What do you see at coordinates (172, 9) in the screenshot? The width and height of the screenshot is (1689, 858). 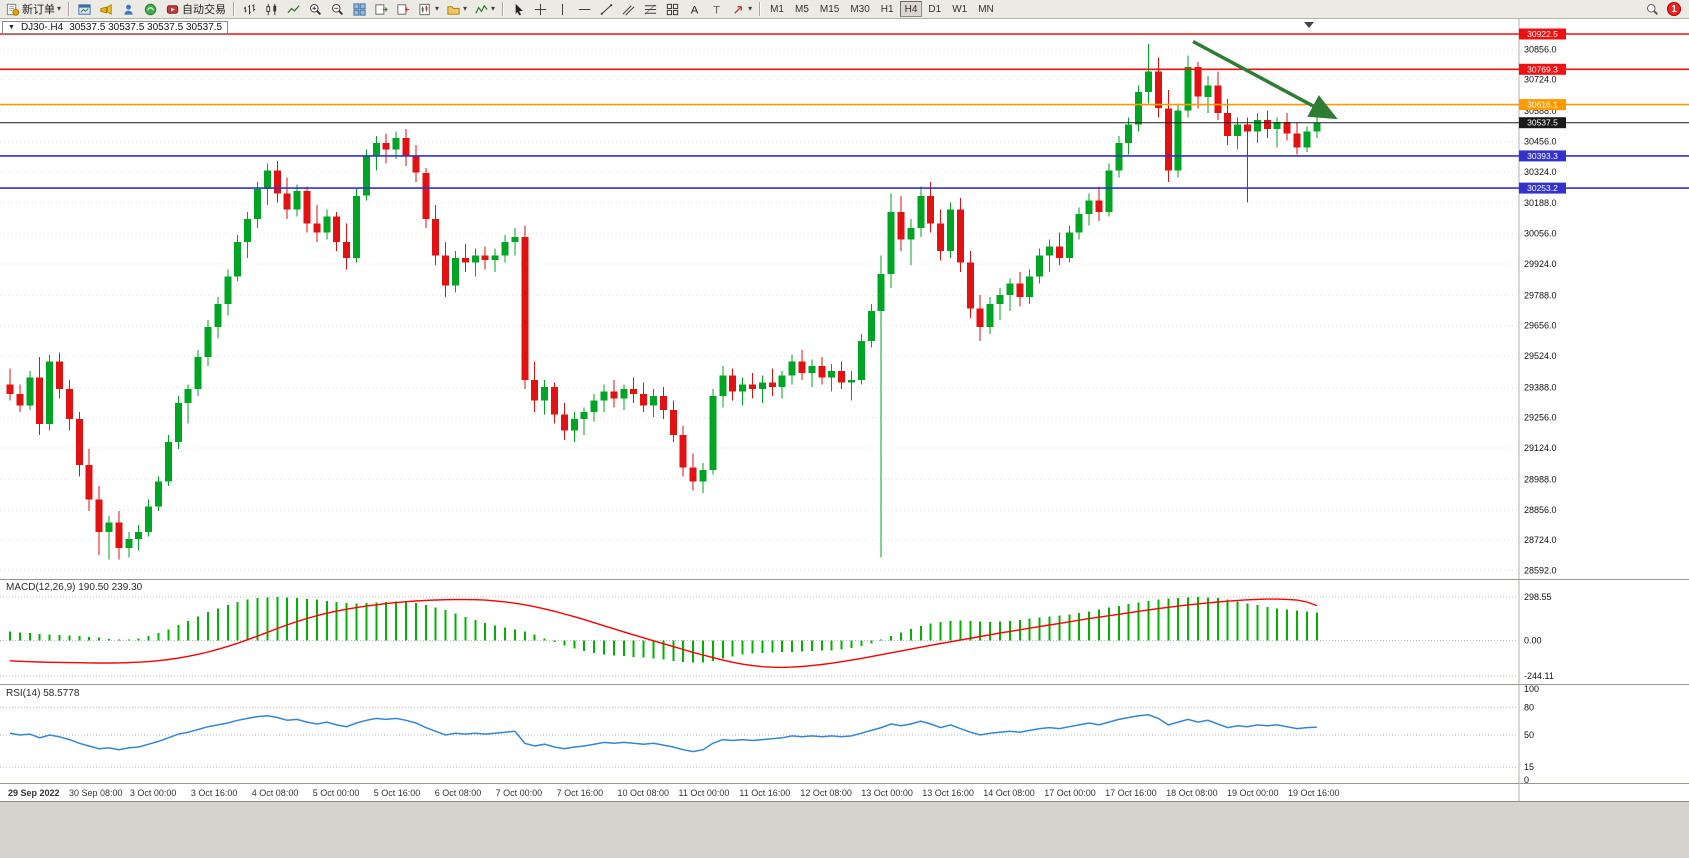 I see `autotrading-icon` at bounding box center [172, 9].